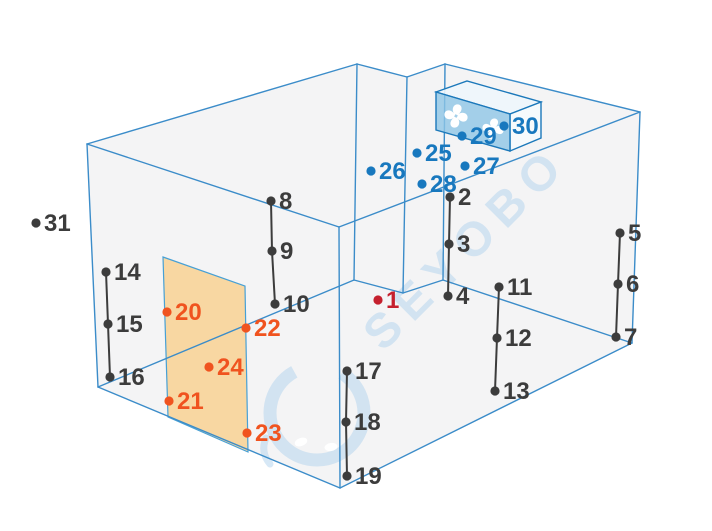 Image resolution: width=712 pixels, height=531 pixels. I want to click on room-edge-C-V, so click(405, 185).